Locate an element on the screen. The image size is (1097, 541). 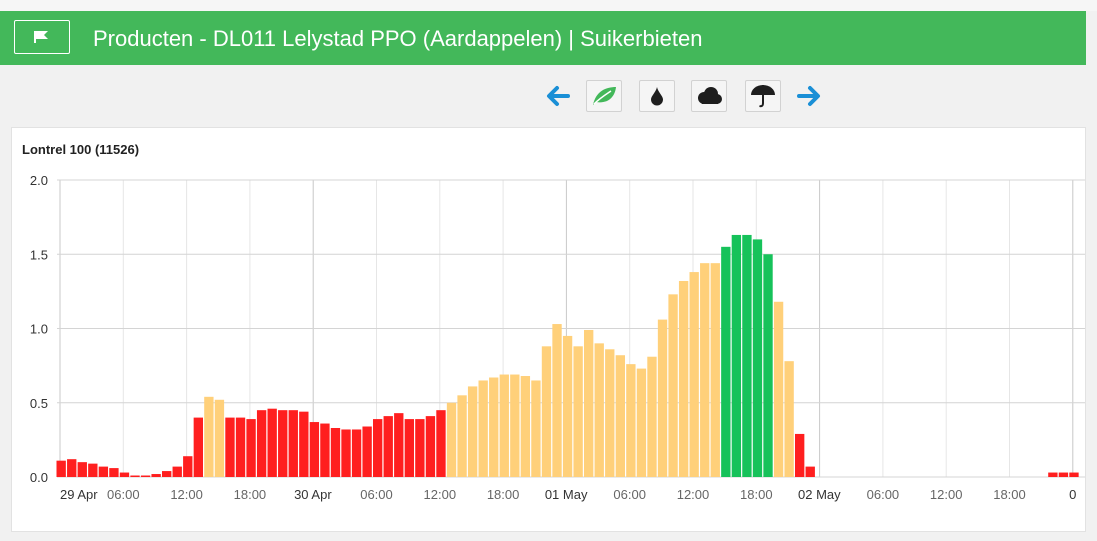
y-tick-label: 0.5 is located at coordinates (39, 403).